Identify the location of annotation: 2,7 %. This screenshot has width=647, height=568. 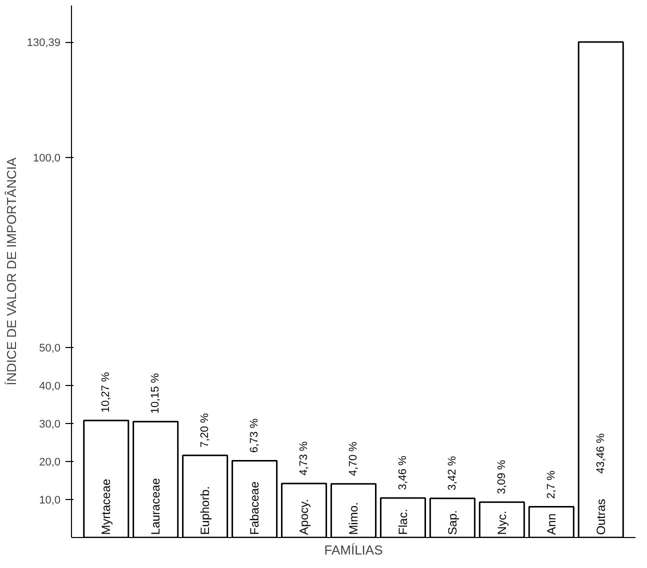
(551, 484).